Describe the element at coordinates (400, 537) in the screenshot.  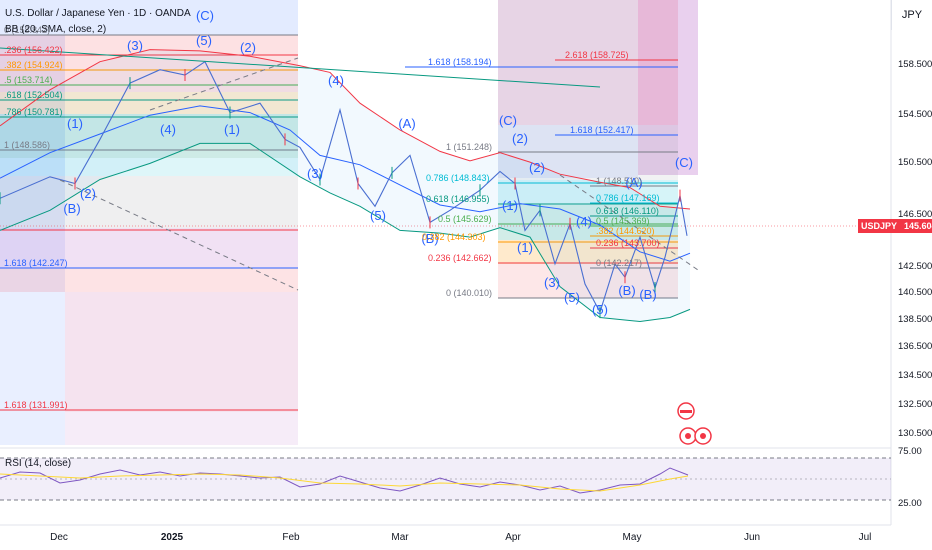
I see `time-tick-label: Mar` at that location.